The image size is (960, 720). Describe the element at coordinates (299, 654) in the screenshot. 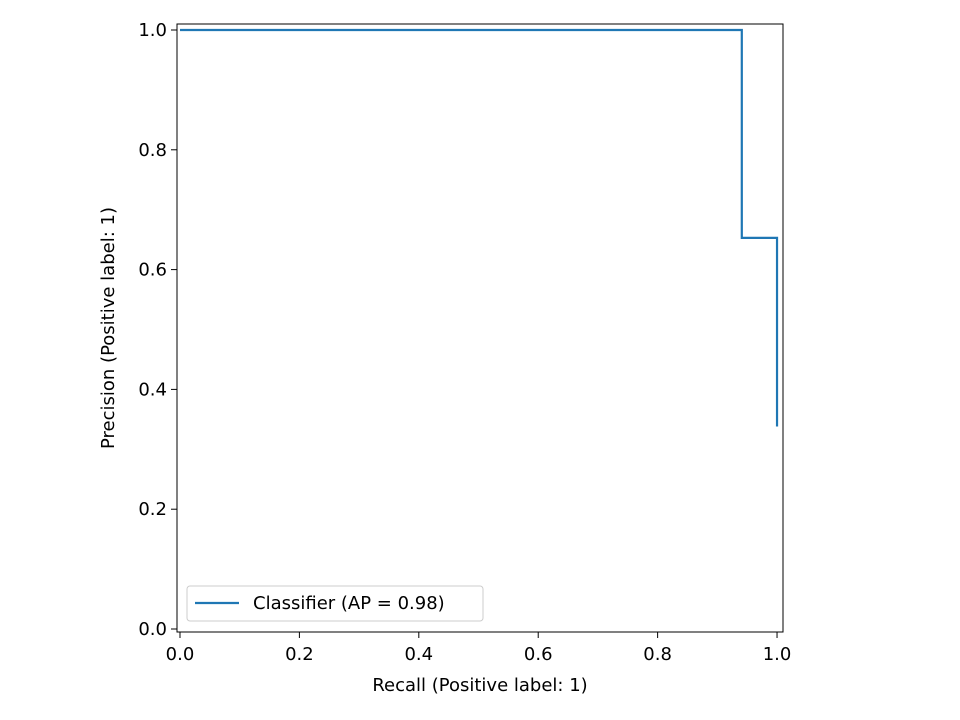

I see `x-tick-label: 0.2` at that location.